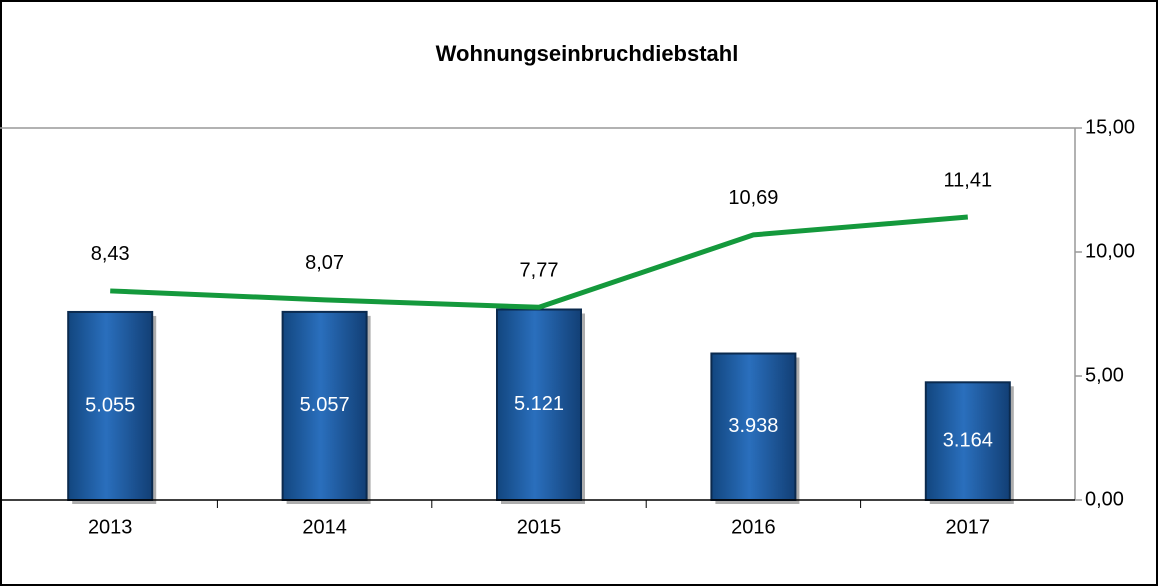  Describe the element at coordinates (539, 527) in the screenshot. I see `x-tick-label: 2015` at that location.